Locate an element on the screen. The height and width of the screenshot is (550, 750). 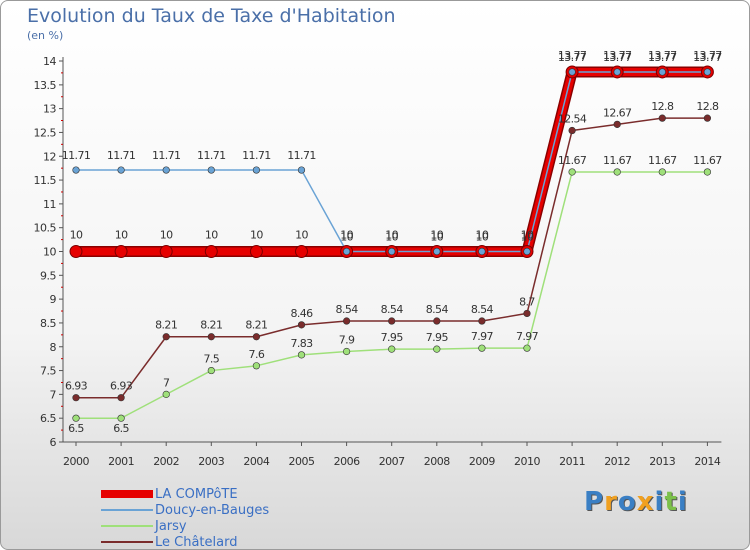
chart-title: Evolution du Taux de Taxe d'Habitation is located at coordinates (211, 16).